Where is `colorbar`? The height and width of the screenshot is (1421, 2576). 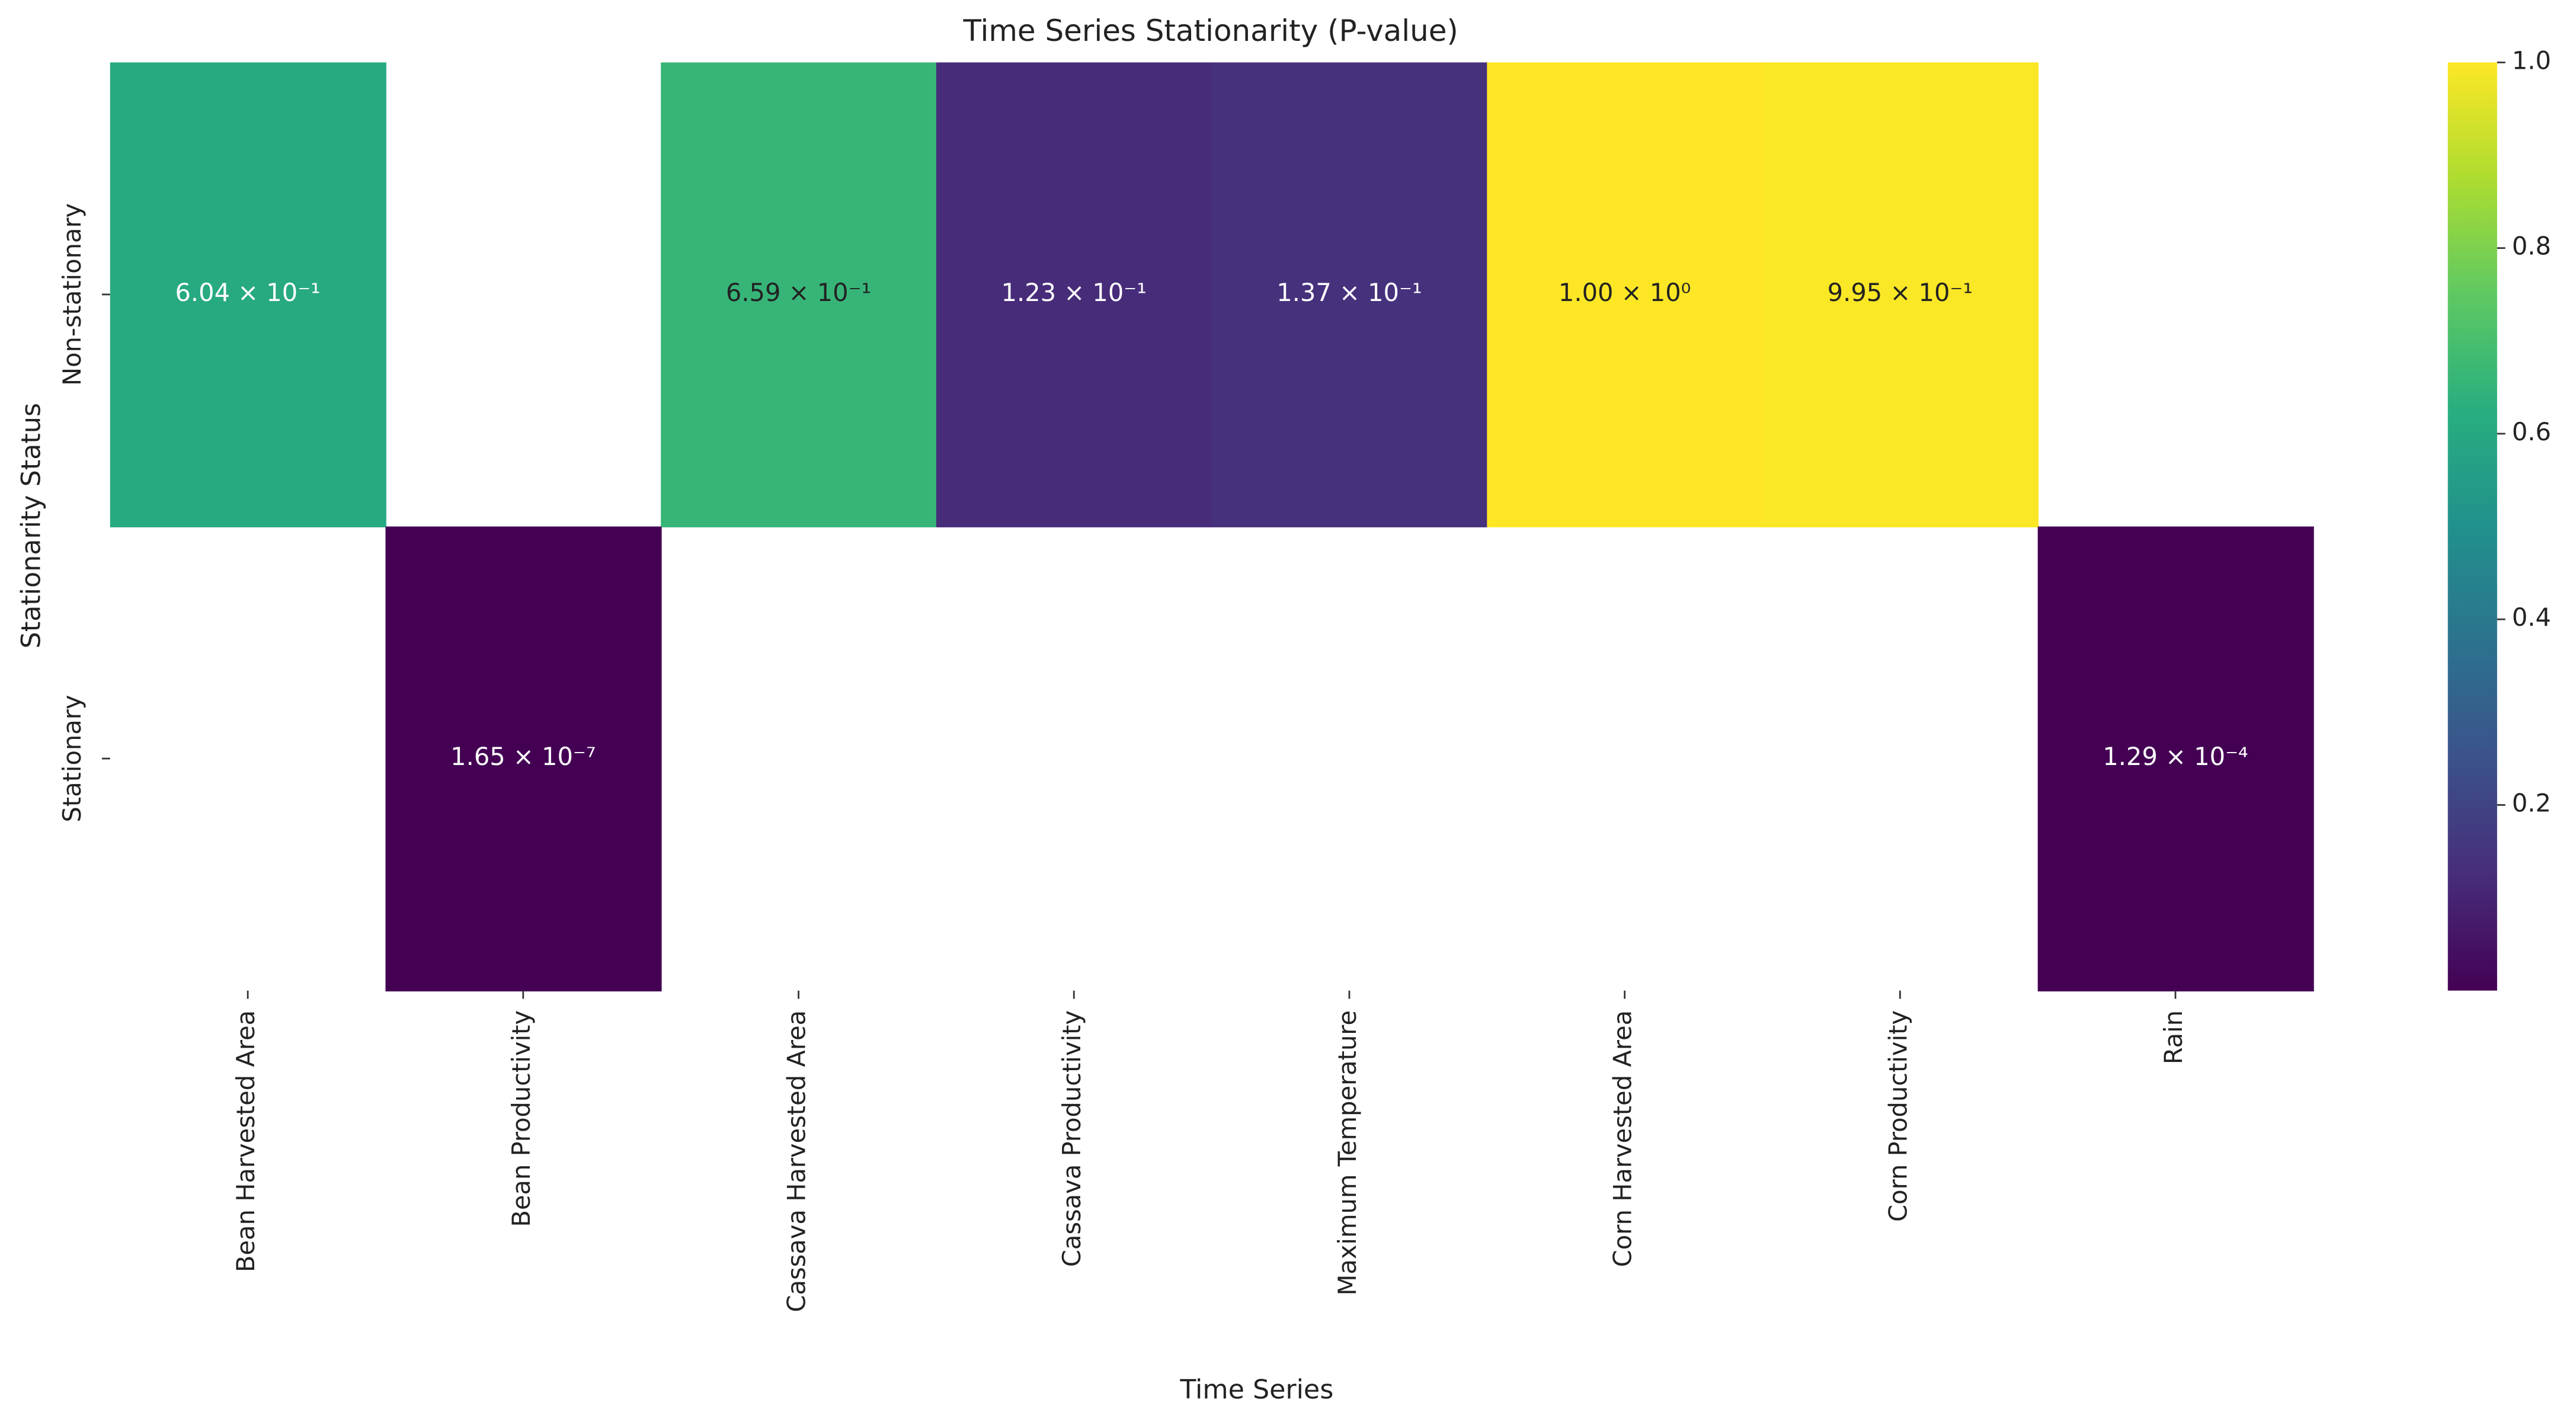 colorbar is located at coordinates (2472, 526).